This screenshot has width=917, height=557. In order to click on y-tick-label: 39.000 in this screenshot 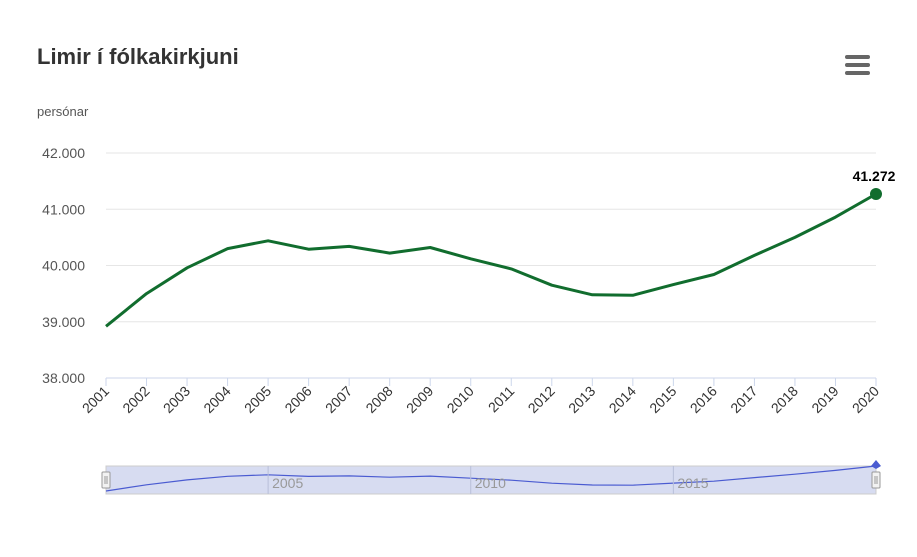, I will do `click(63, 322)`.